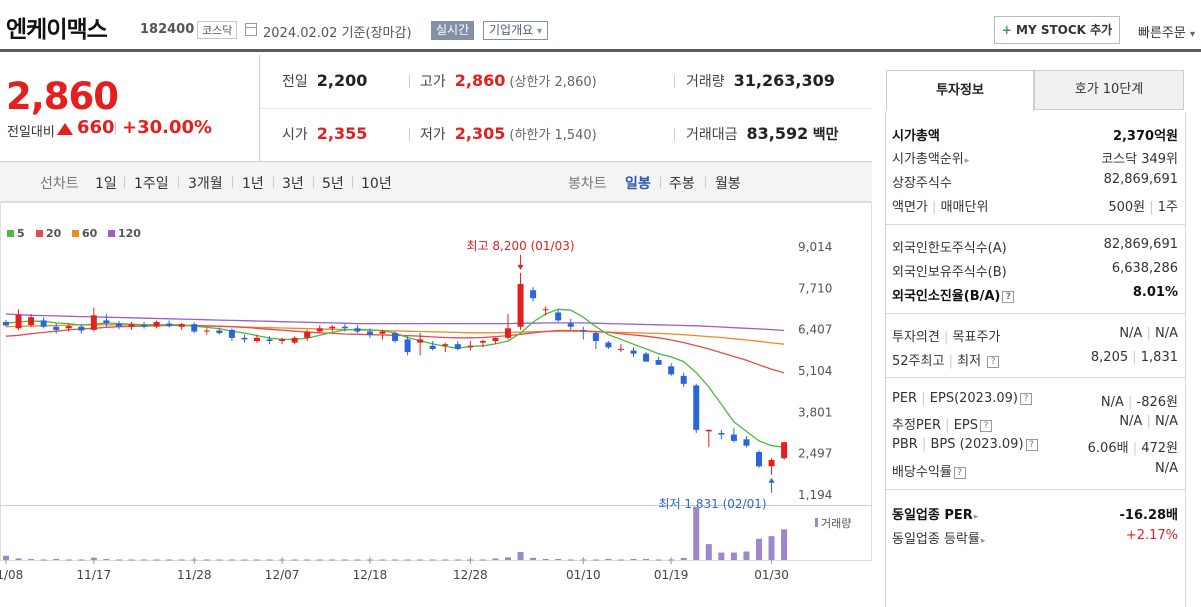 The height and width of the screenshot is (607, 1201). I want to click on quick-order-button: 빠른주문 ▾, so click(1167, 33).